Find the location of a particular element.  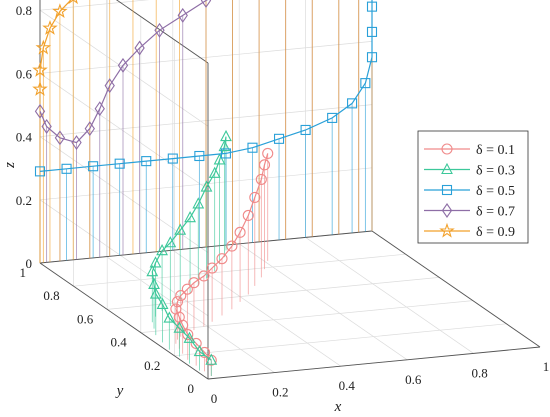

x-tick-label: 0 is located at coordinates (214, 398).